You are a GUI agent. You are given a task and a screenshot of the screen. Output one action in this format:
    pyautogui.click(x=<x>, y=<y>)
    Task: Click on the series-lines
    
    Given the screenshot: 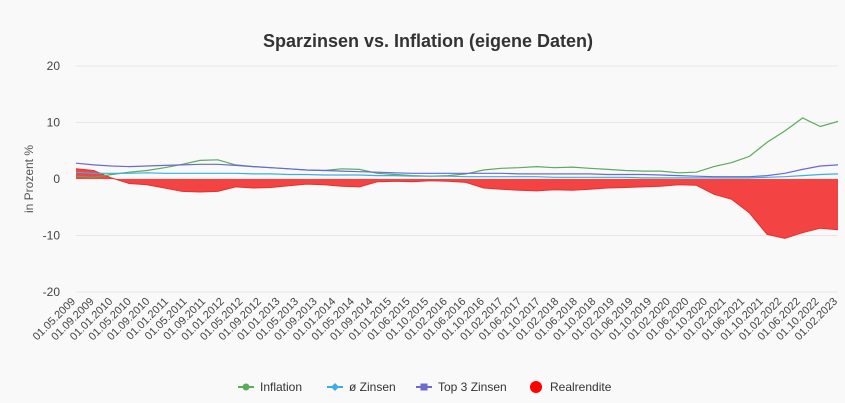 What is the action you would take?
    pyautogui.click(x=457, y=148)
    